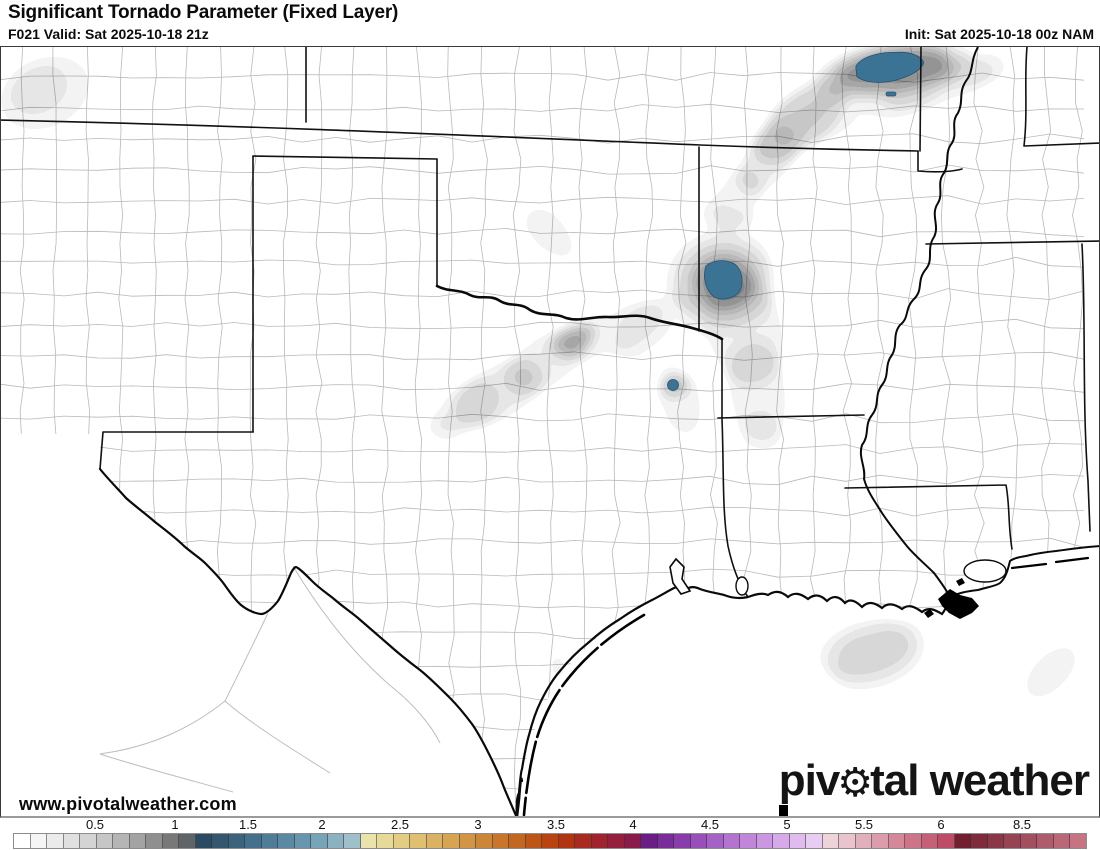  I want to click on logo-text-right: tal weather, so click(980, 780).